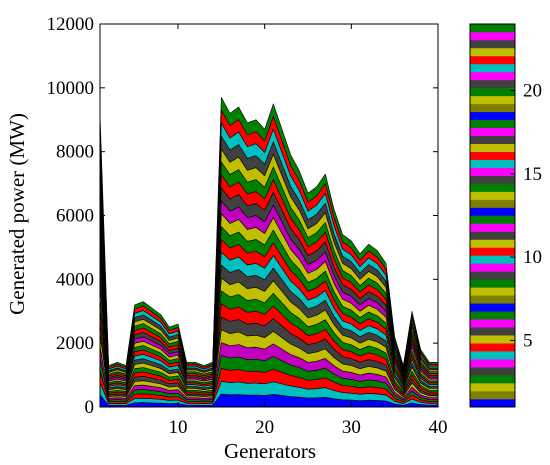 The image size is (550, 465). I want to click on colorbar-frame, so click(492, 215).